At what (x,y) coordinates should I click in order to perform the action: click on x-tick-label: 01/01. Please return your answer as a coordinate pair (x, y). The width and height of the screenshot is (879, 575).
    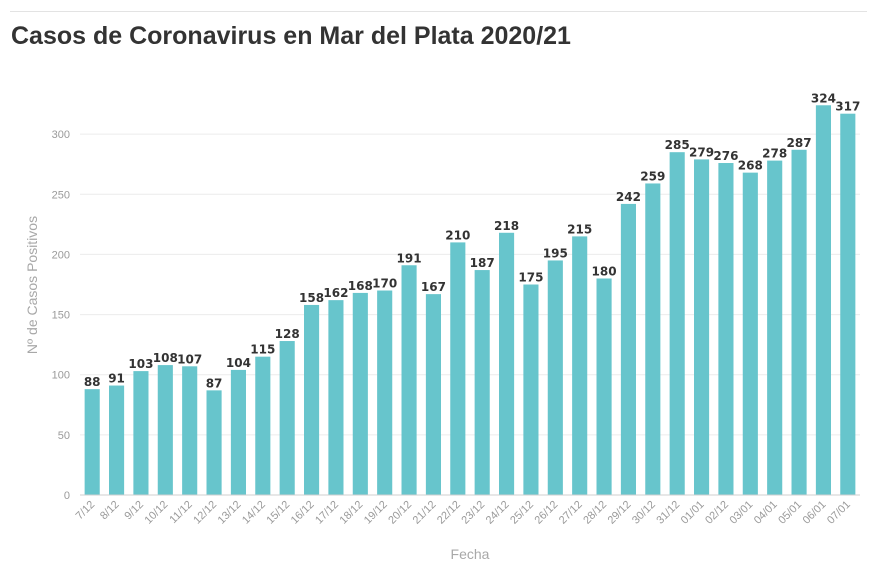
    Looking at the image, I should click on (693, 513).